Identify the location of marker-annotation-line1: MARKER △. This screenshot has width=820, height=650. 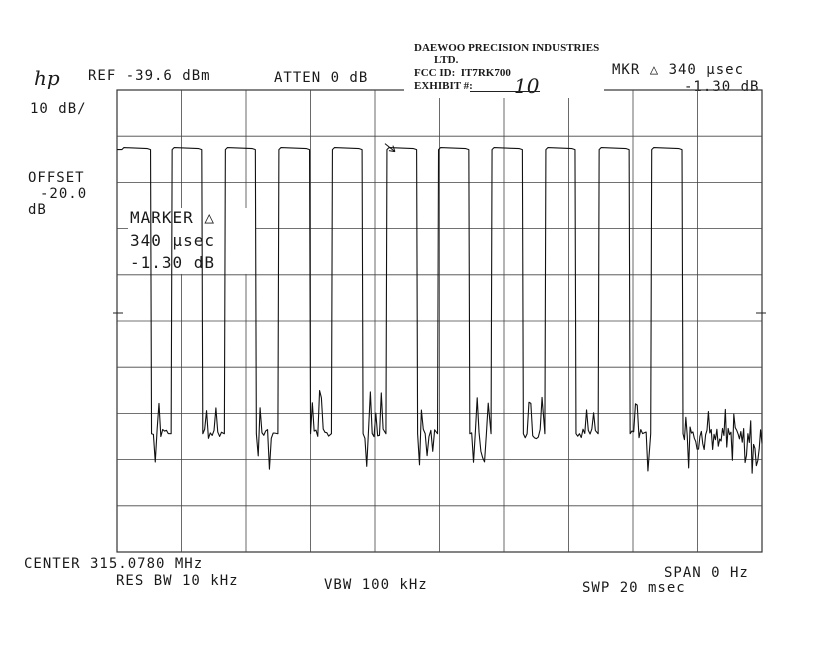
(173, 217).